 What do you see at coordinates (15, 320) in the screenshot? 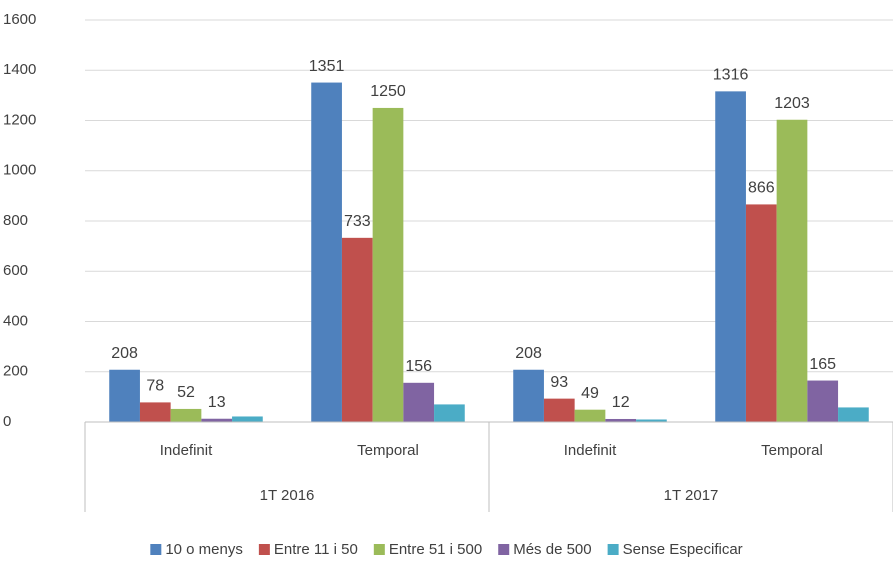
I see `y-tick-label: 400` at bounding box center [15, 320].